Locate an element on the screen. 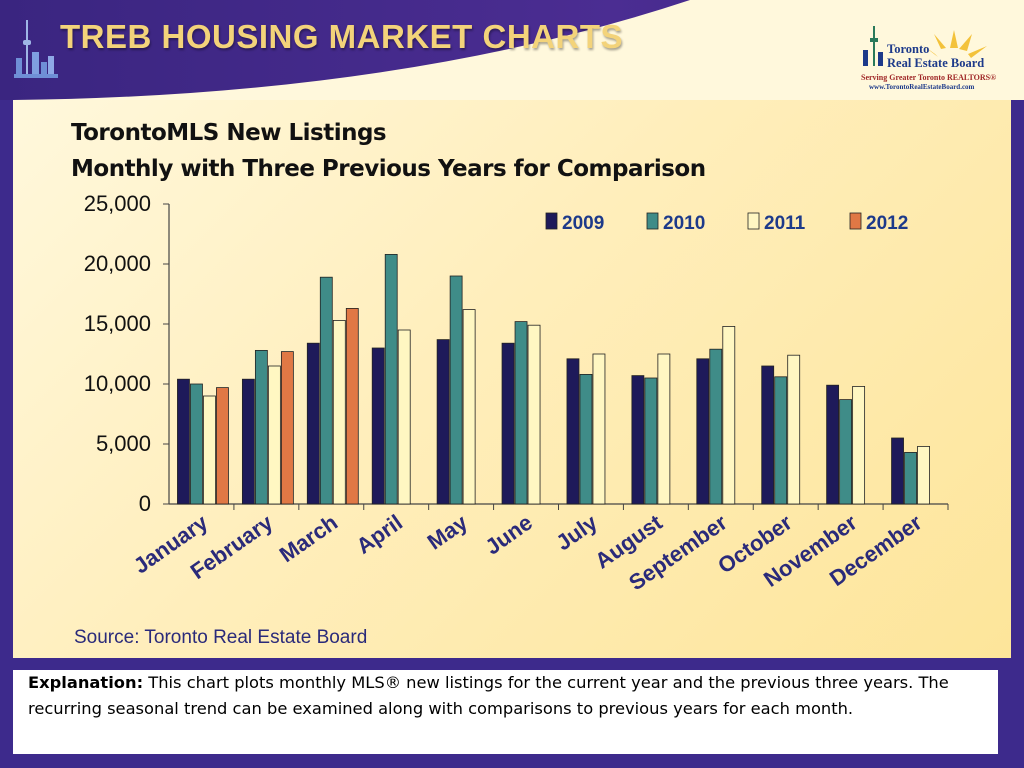 This screenshot has height=768, width=1024. bar-2009-february is located at coordinates (248, 441).